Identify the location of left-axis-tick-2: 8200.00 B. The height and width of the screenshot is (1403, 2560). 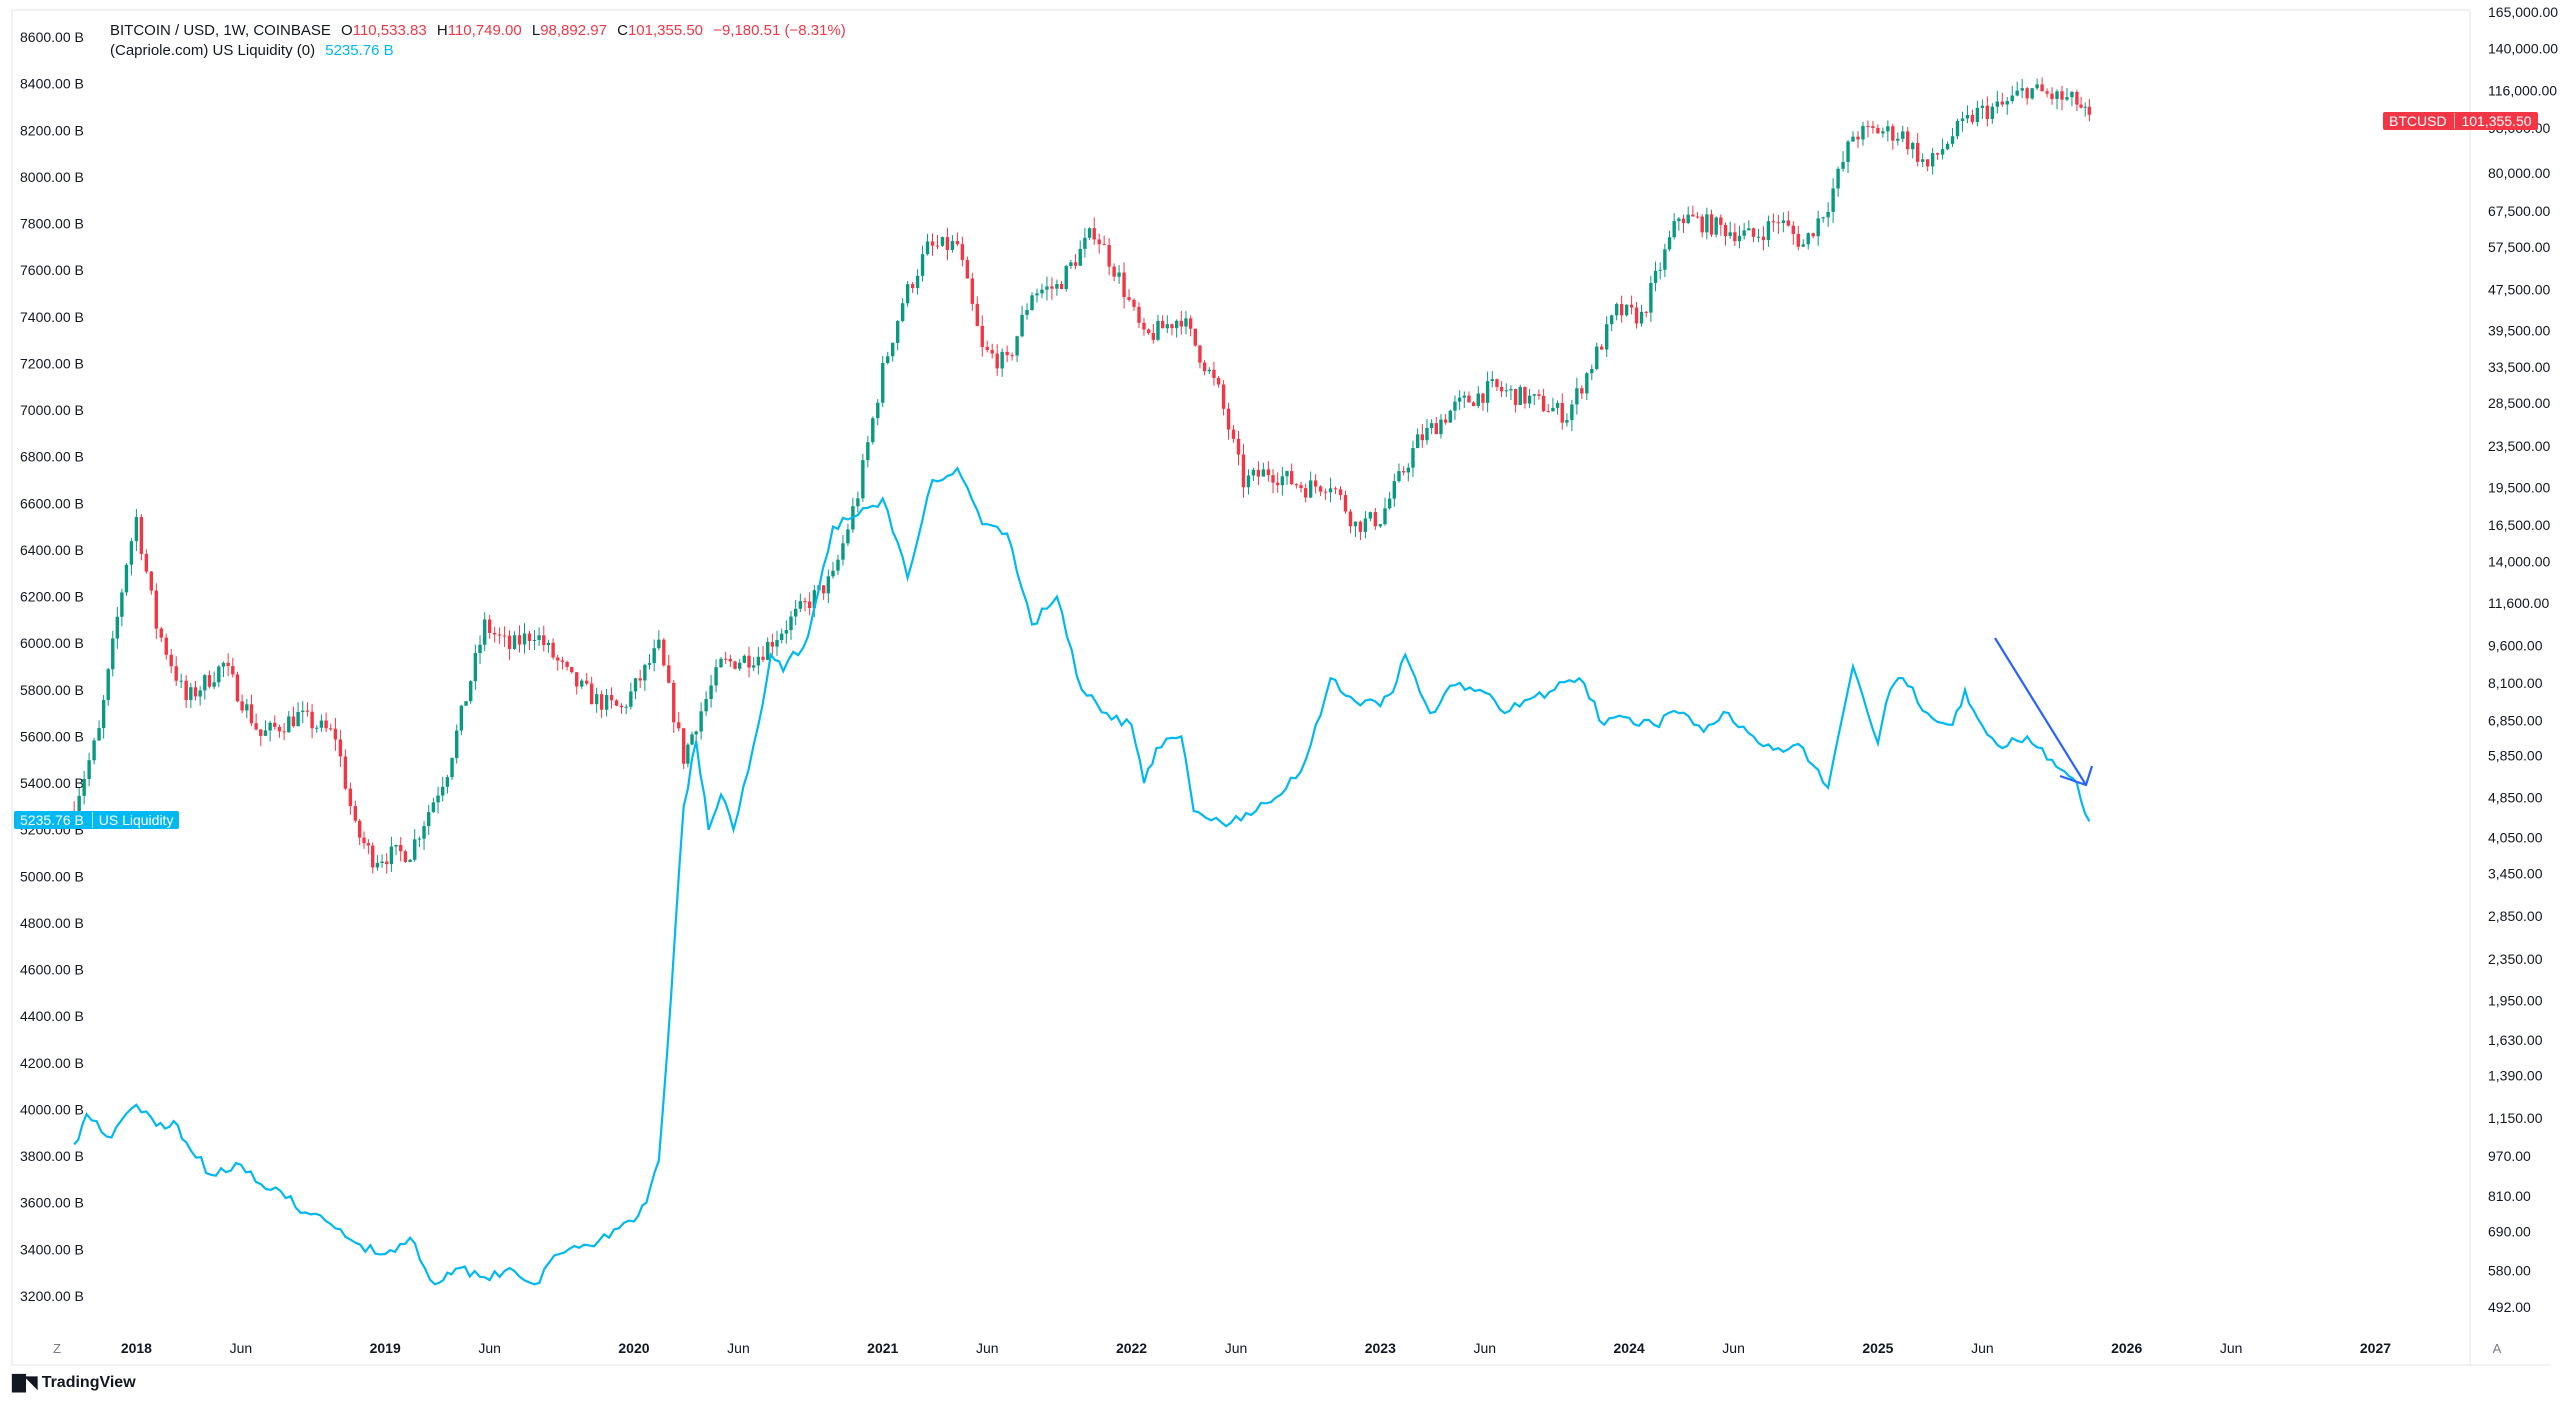
(52, 130).